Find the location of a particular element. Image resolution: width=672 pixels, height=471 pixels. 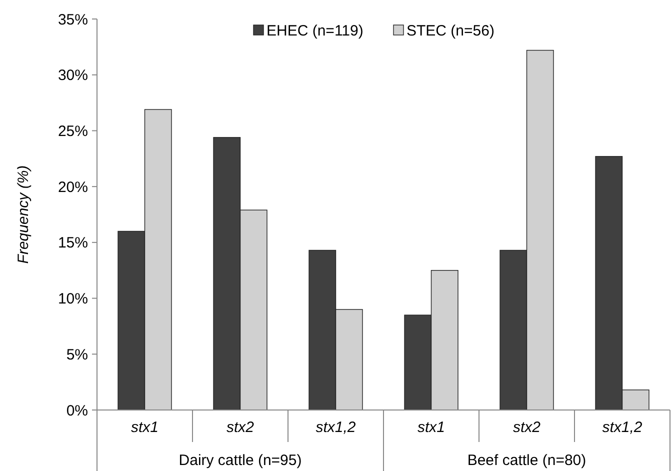

y-tick-label: 30% is located at coordinates (73, 75).